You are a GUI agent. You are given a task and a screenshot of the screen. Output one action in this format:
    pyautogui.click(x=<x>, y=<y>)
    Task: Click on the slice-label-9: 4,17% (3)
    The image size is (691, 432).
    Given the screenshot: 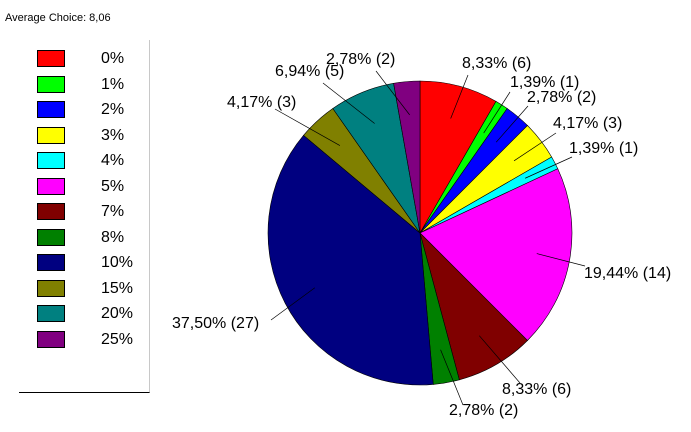 What is the action you would take?
    pyautogui.click(x=261, y=102)
    